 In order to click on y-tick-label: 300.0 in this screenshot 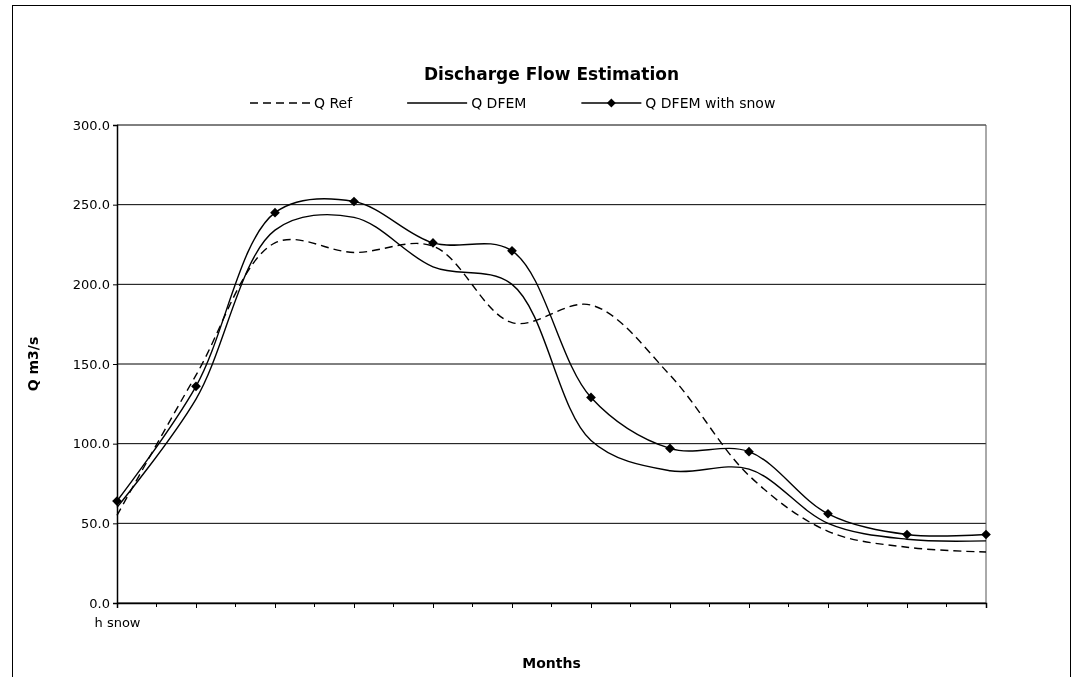, I will do `click(91, 125)`.